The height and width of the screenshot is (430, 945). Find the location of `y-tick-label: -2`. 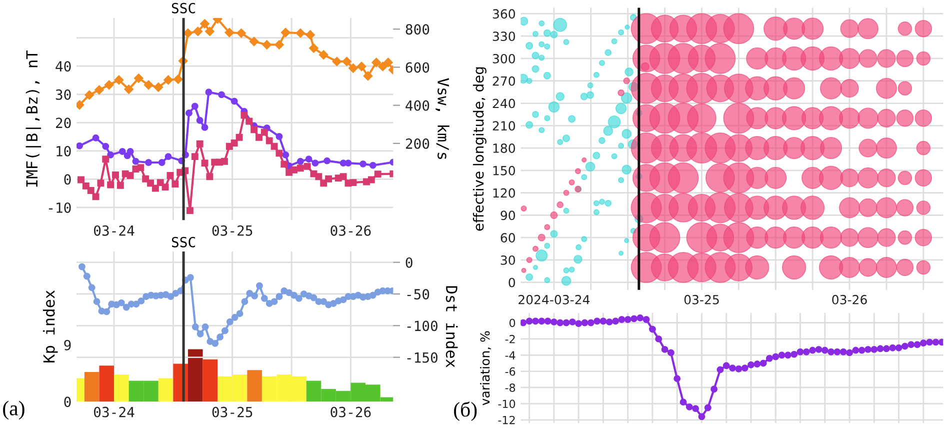

y-tick-label: -2 is located at coordinates (510, 339).